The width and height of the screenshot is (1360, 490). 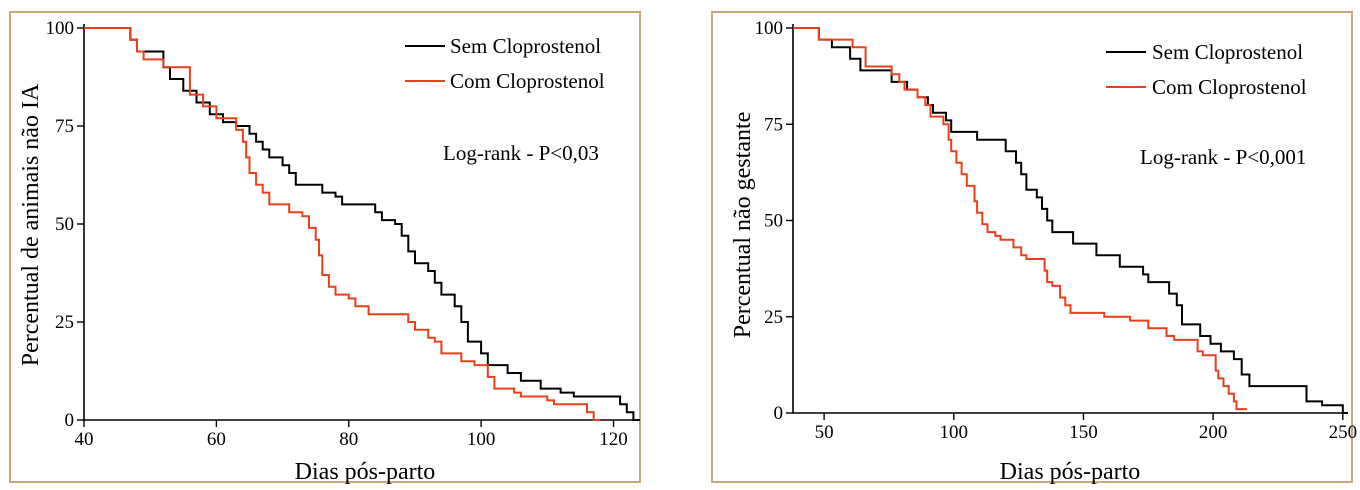 I want to click on y-axis-title: Percentual de animais não IA, so click(x=31, y=224).